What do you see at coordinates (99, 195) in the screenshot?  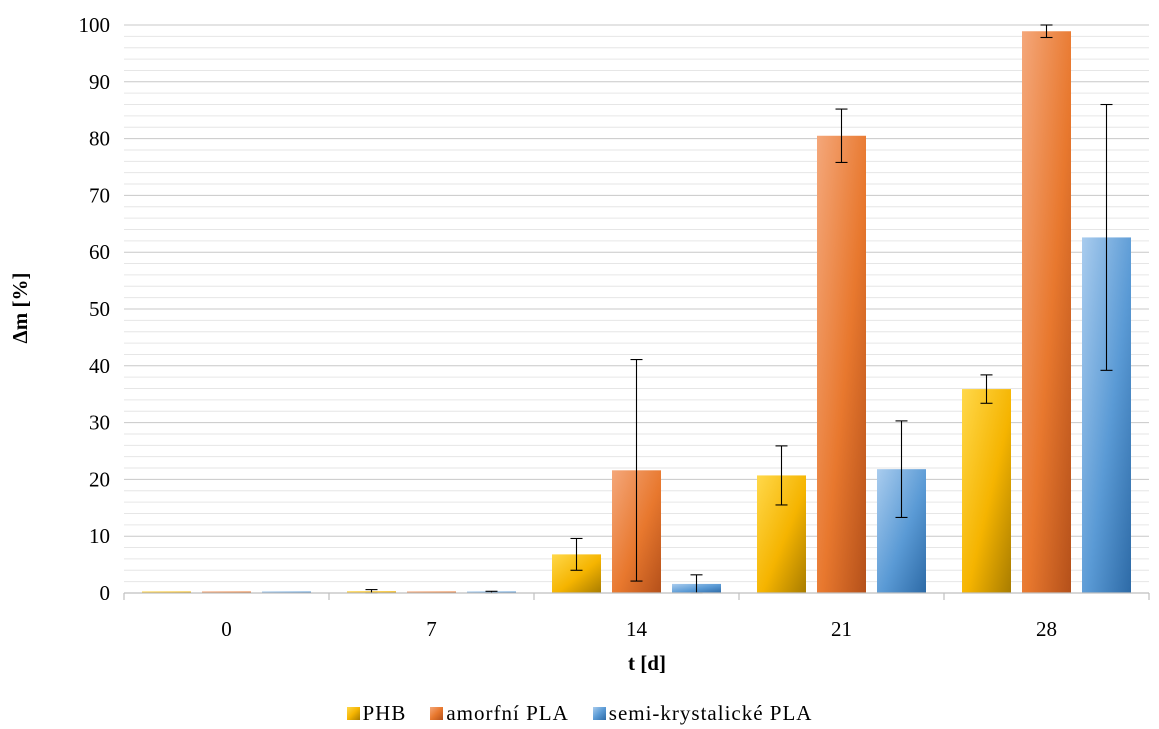 I see `y-tick-label: 70` at bounding box center [99, 195].